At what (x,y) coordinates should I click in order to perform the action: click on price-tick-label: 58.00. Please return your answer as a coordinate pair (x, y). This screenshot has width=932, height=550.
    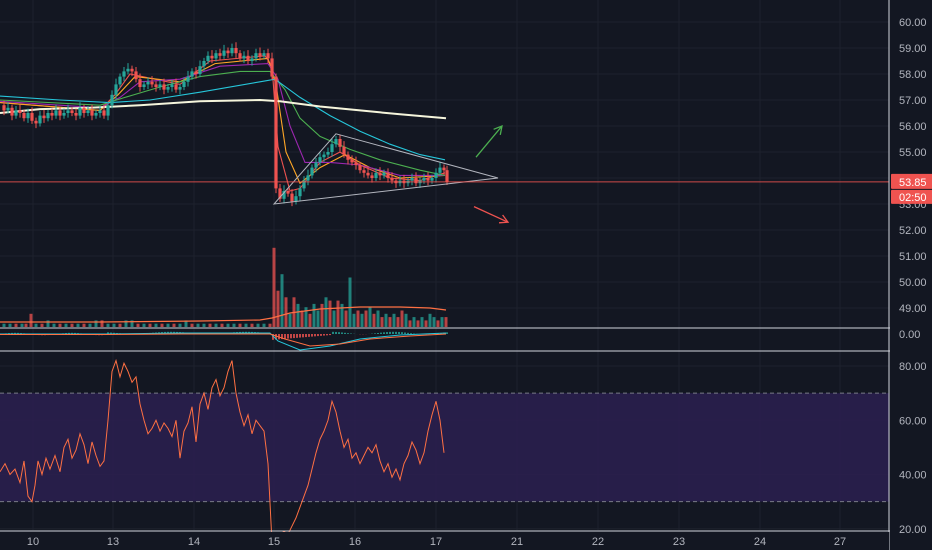
    Looking at the image, I should click on (913, 75).